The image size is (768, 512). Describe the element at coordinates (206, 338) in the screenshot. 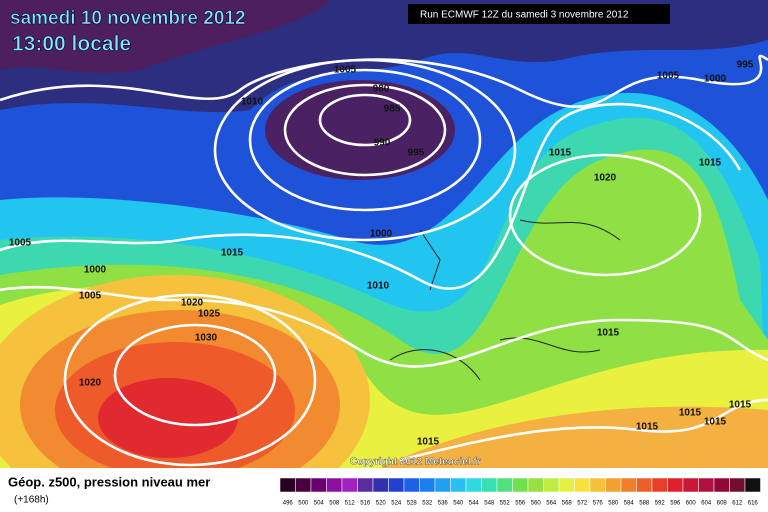

I see `isobar-label: 1030` at that location.